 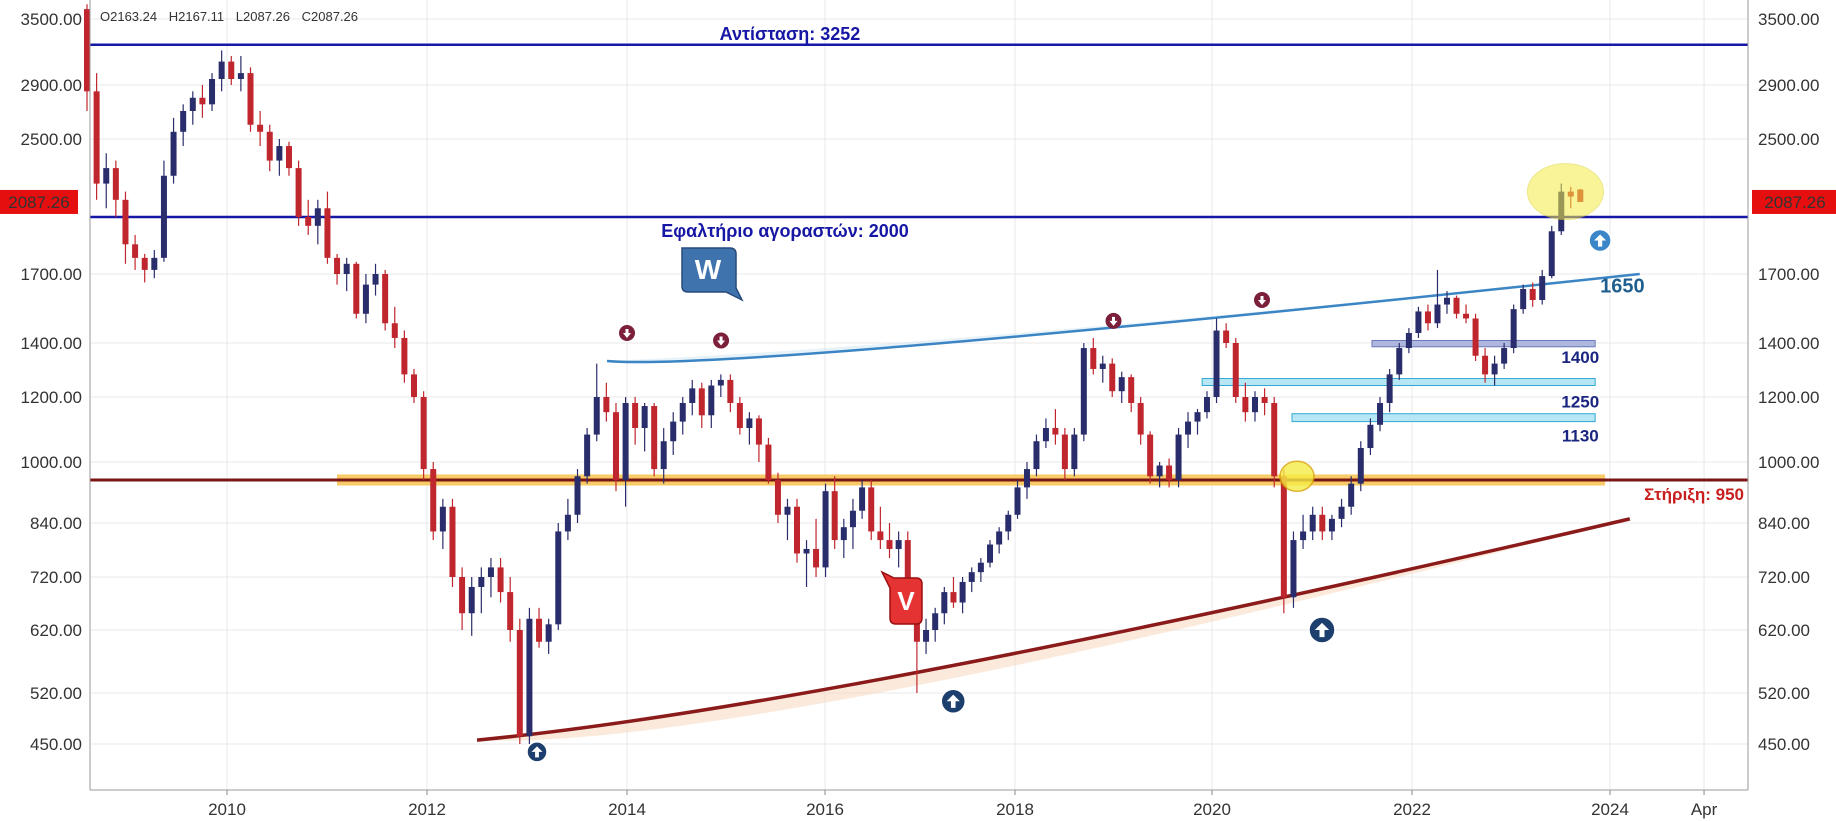 I want to click on up-marker-2016, so click(x=953, y=701).